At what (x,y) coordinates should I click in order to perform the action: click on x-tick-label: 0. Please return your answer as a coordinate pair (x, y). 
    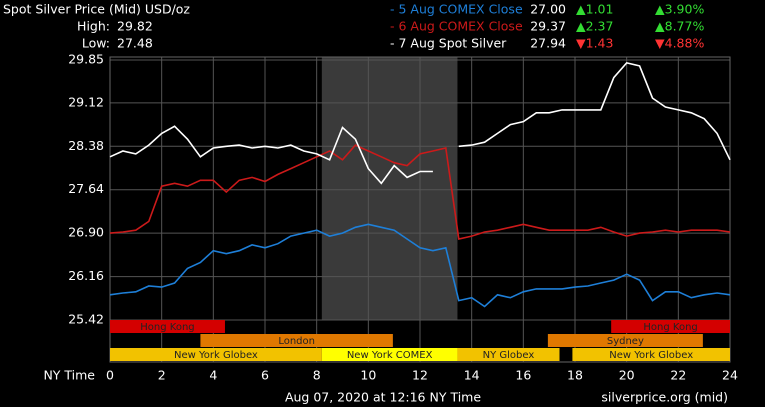
    Looking at the image, I should click on (110, 375).